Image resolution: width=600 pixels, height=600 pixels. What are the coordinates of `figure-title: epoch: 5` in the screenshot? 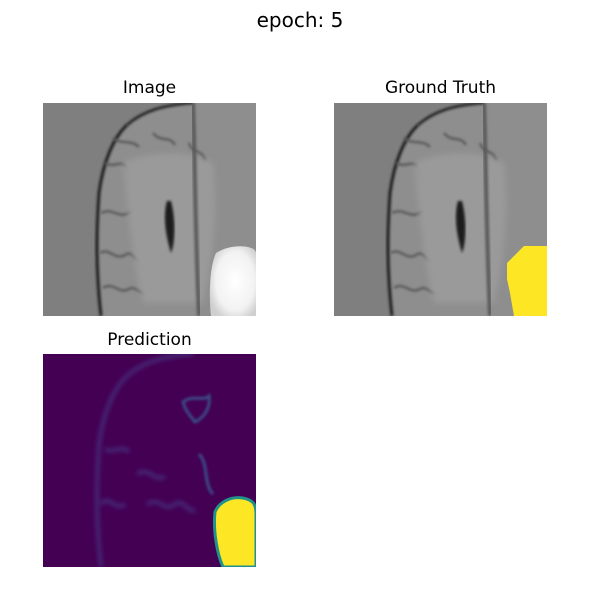 It's located at (300, 20).